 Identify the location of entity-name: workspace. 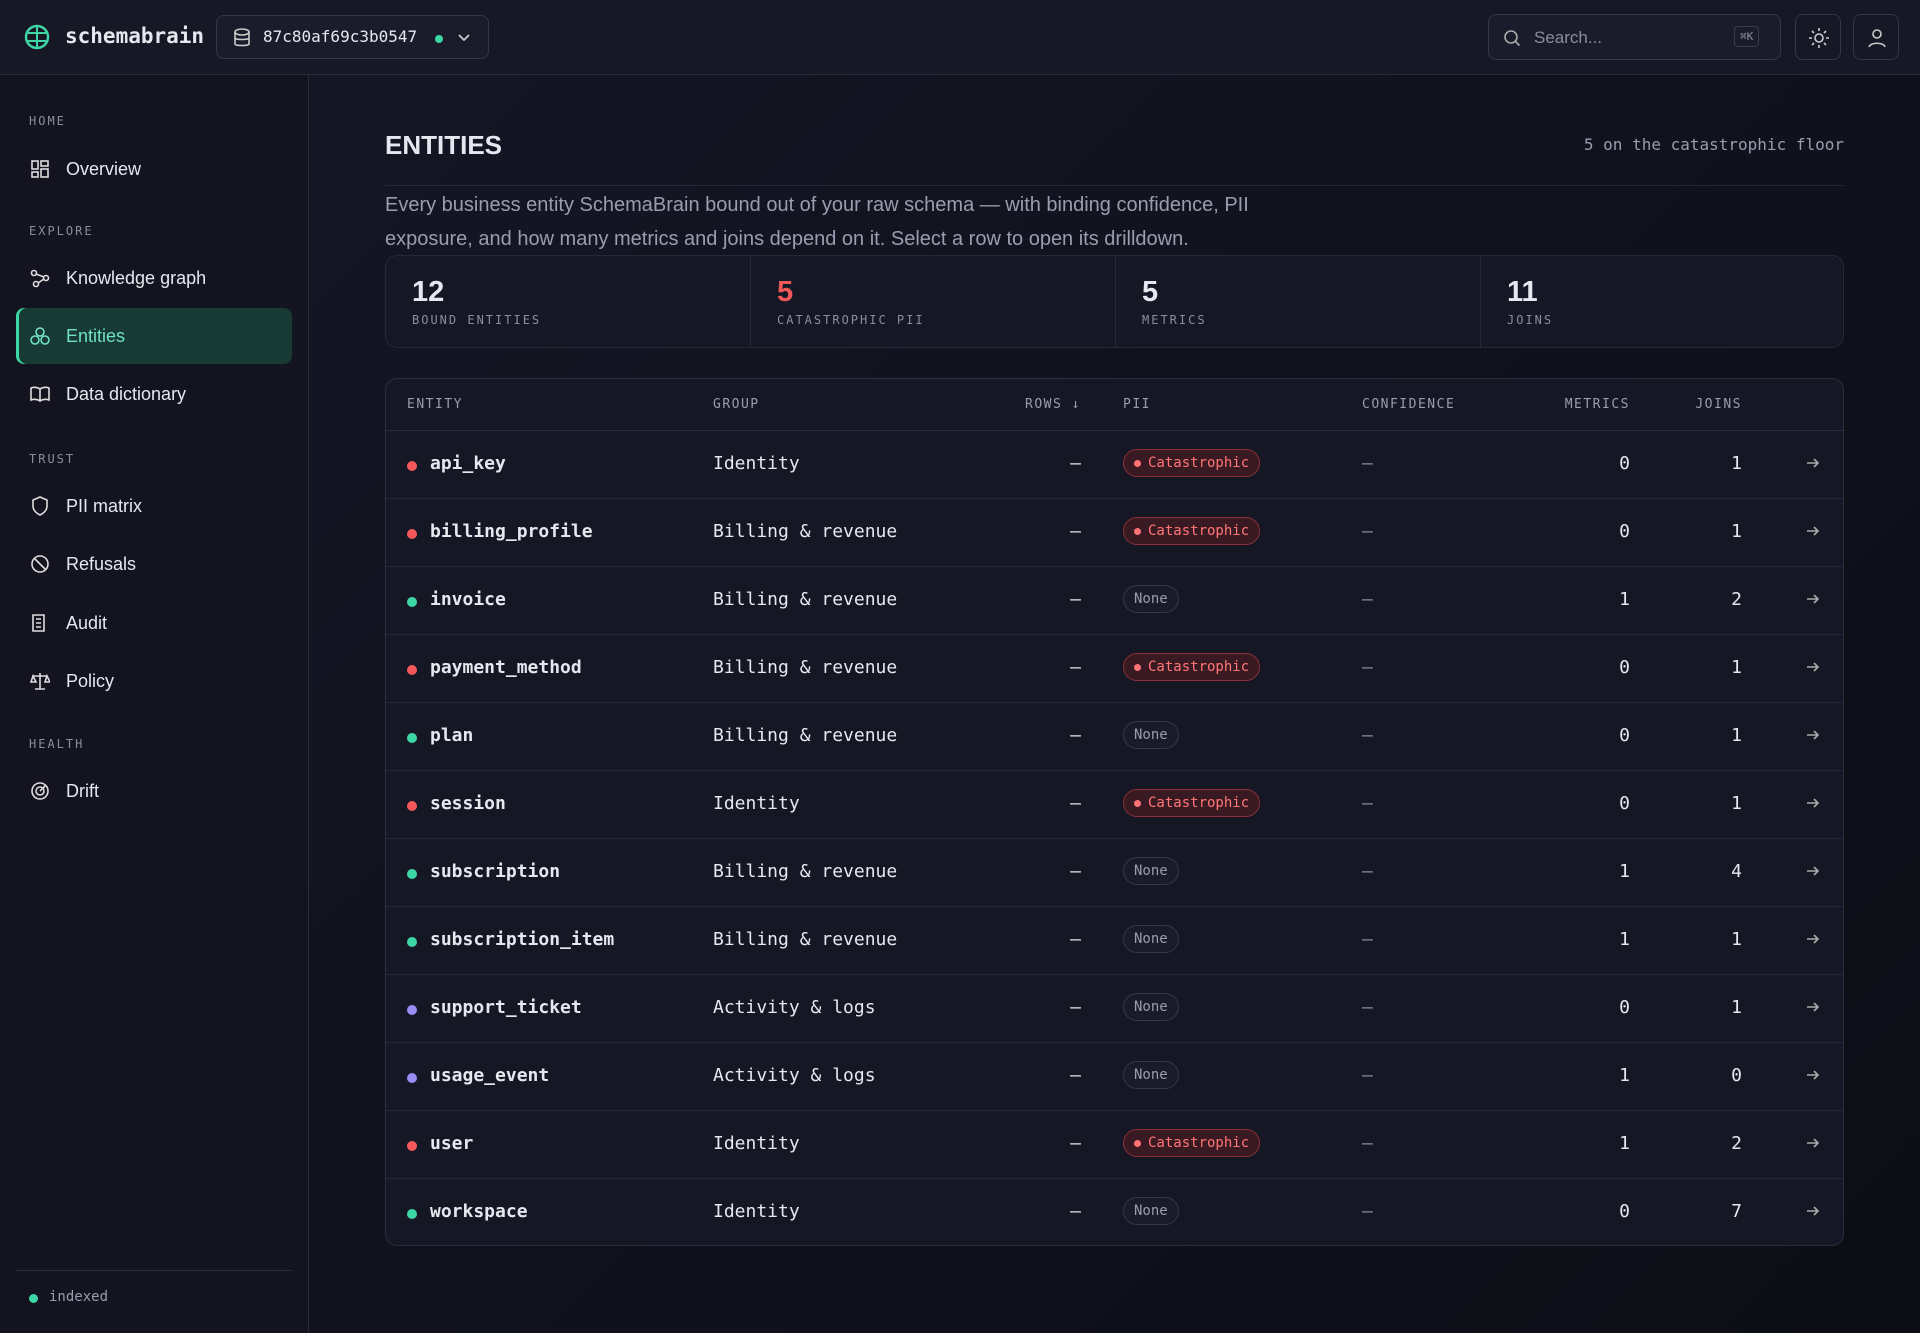
(479, 1211).